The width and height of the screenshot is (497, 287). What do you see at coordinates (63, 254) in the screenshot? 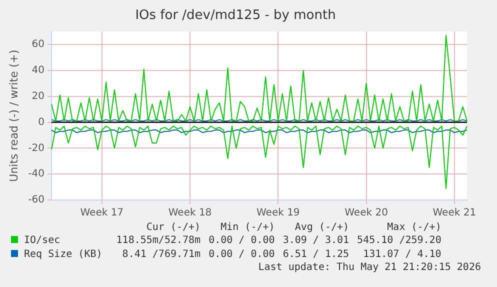
I see `legend-label: Req Size (KB)` at bounding box center [63, 254].